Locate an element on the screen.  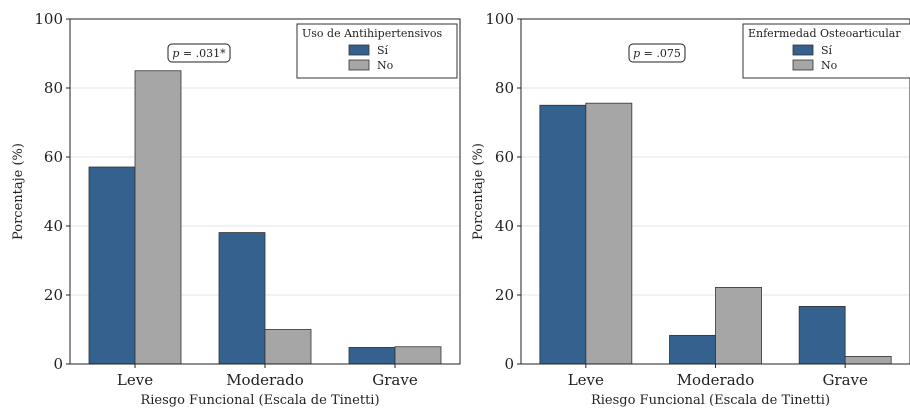
p-value-text: p = .031* is located at coordinates (199, 53).